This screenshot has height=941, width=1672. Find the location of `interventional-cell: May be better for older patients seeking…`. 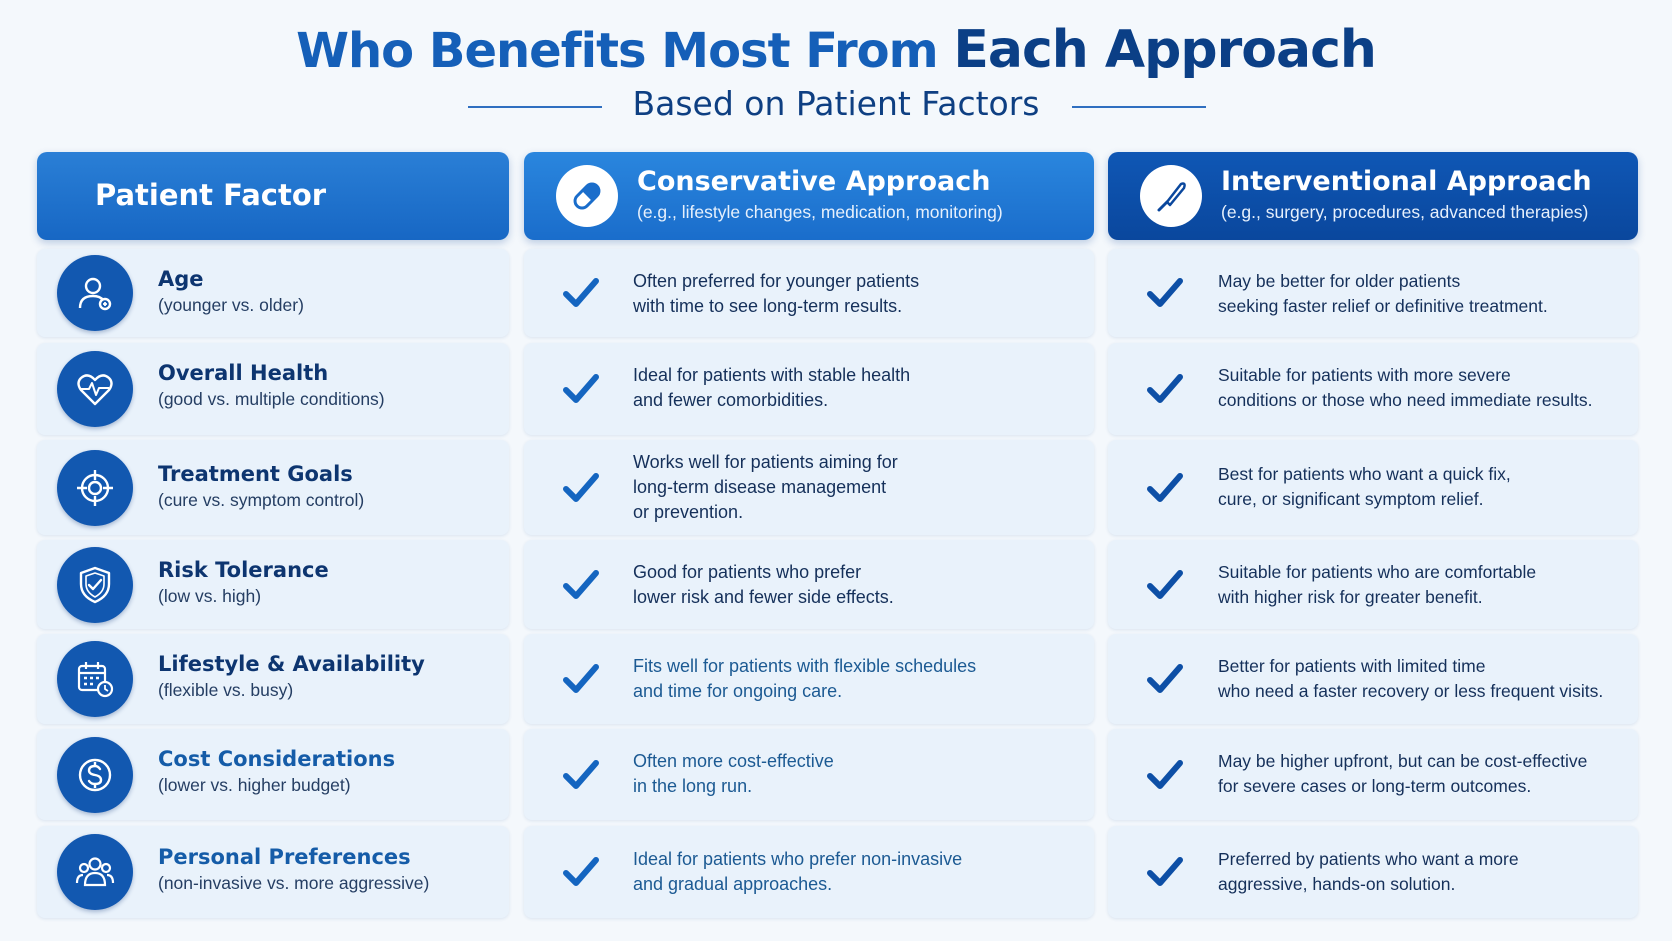

interventional-cell: May be better for older patients seeking… is located at coordinates (1373, 293).